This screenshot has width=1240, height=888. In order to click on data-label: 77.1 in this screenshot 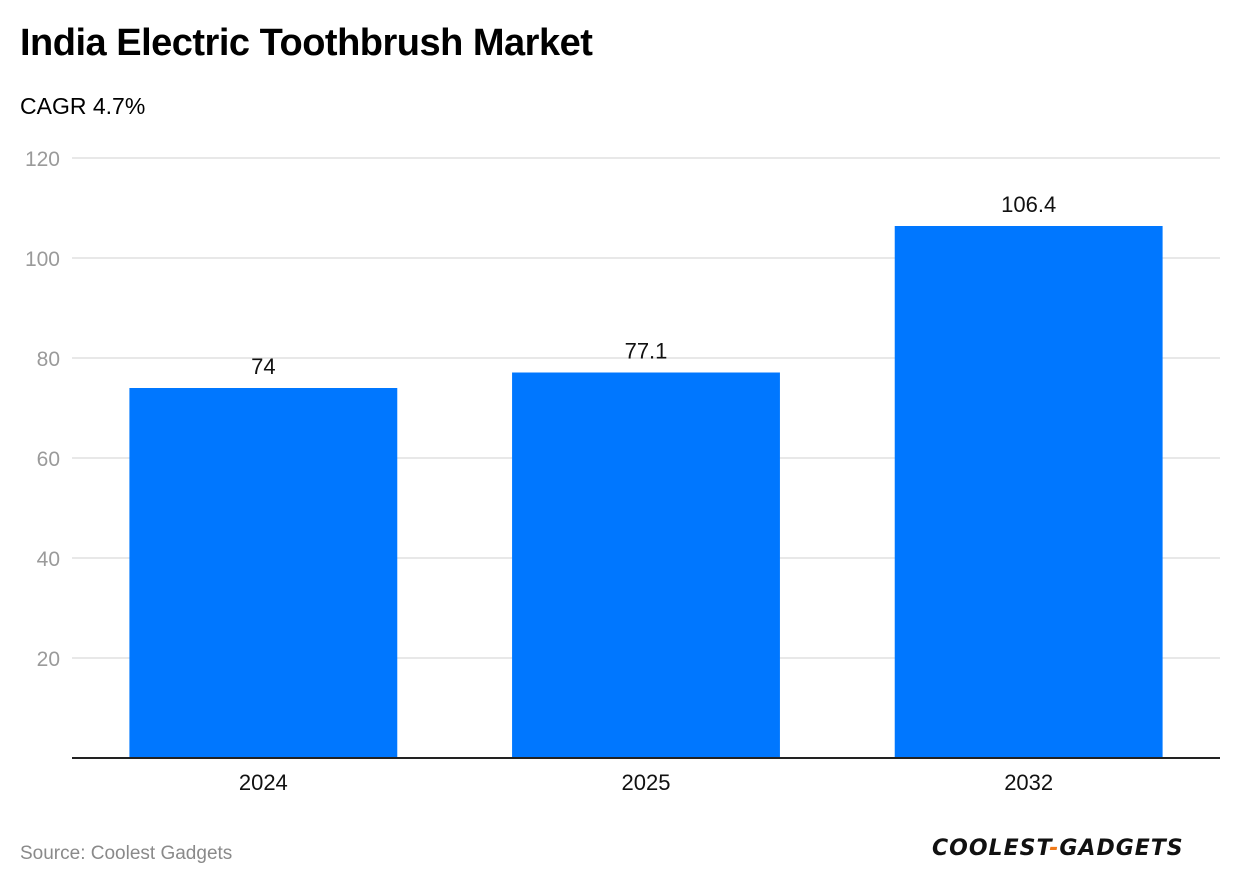, I will do `click(646, 351)`.